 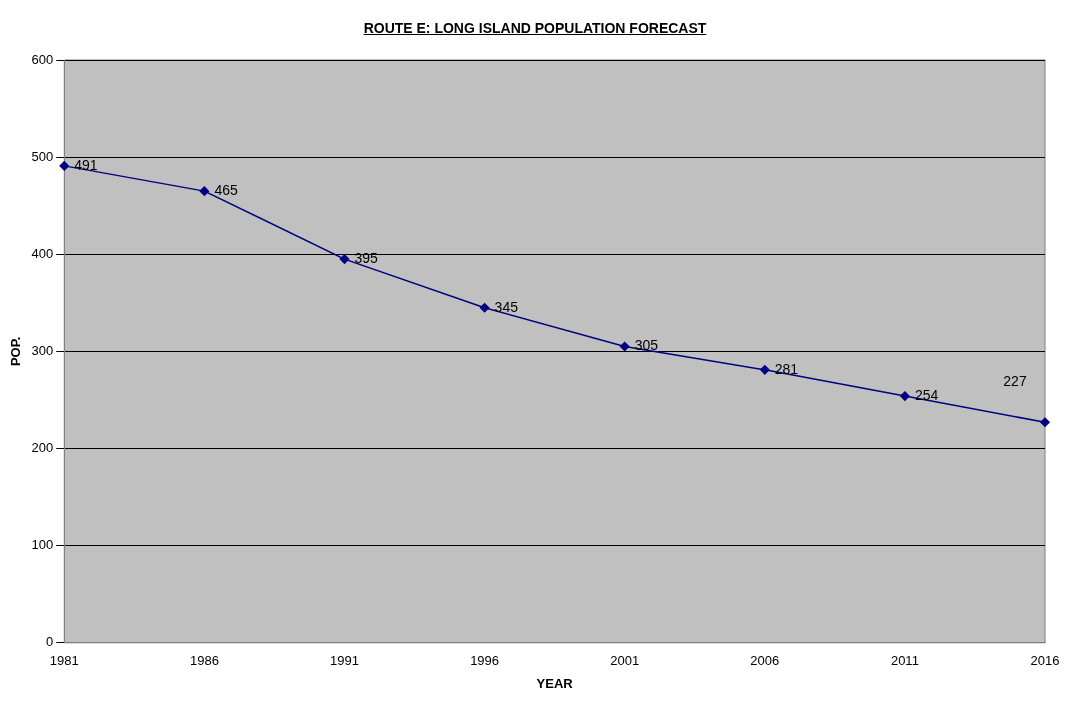 What do you see at coordinates (42, 156) in the screenshot?
I see `y-tick-label: 500` at bounding box center [42, 156].